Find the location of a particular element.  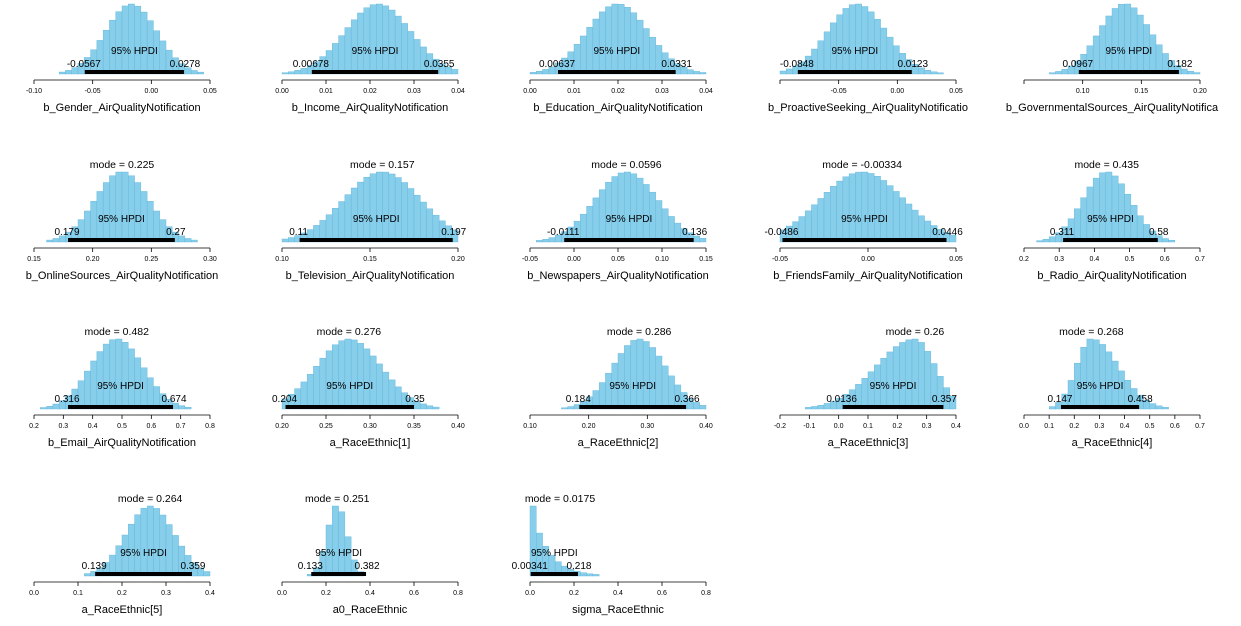

x-axis-title: b_OnlineSources_AirQualityNotification is located at coordinates (122, 276).